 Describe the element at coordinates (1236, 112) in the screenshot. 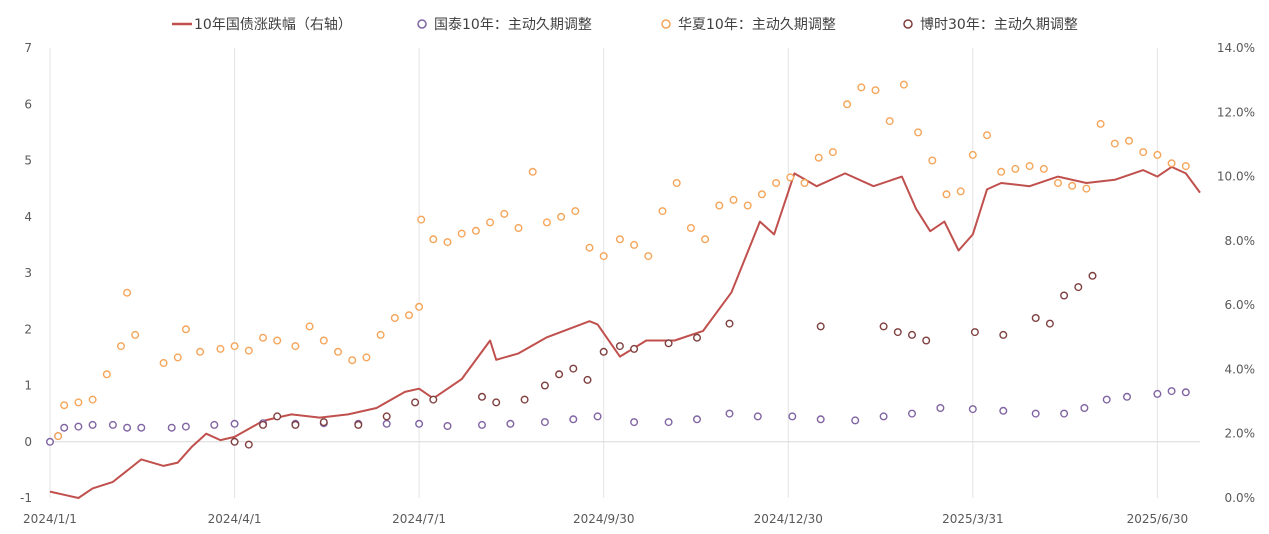

I see `y-right-tick-label: 12.0%` at that location.